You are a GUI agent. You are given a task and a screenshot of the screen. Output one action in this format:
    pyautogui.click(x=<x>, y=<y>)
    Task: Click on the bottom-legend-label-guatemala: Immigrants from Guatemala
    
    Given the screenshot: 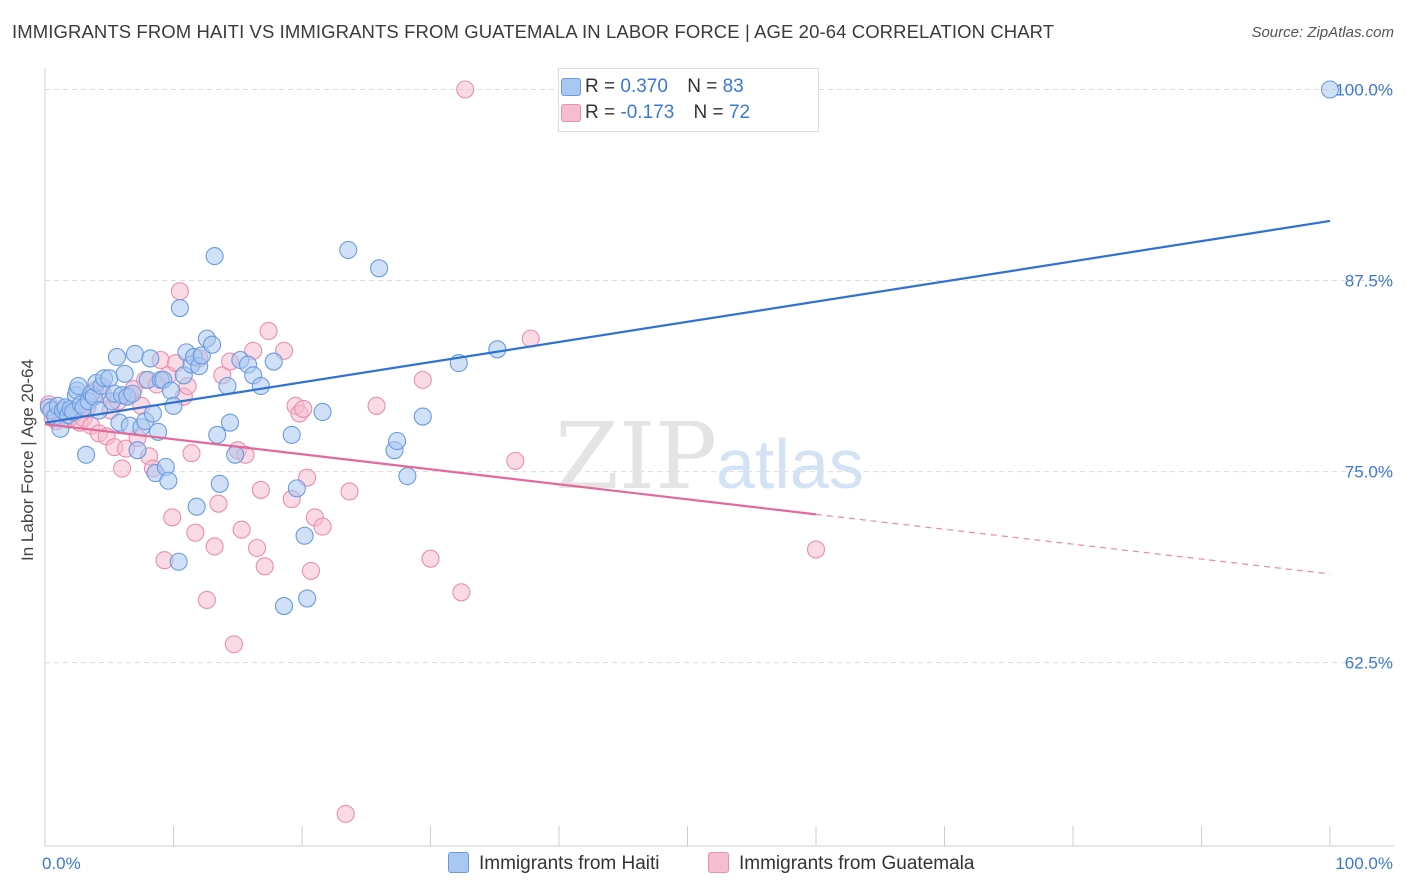 What is the action you would take?
    pyautogui.click(x=857, y=863)
    